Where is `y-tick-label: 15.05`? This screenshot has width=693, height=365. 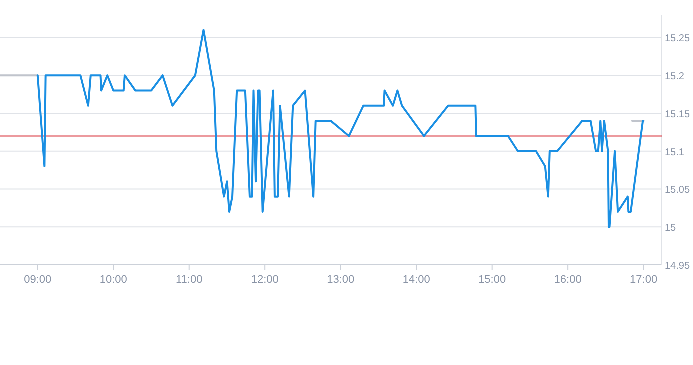 y-tick-label: 15.05 is located at coordinates (677, 190).